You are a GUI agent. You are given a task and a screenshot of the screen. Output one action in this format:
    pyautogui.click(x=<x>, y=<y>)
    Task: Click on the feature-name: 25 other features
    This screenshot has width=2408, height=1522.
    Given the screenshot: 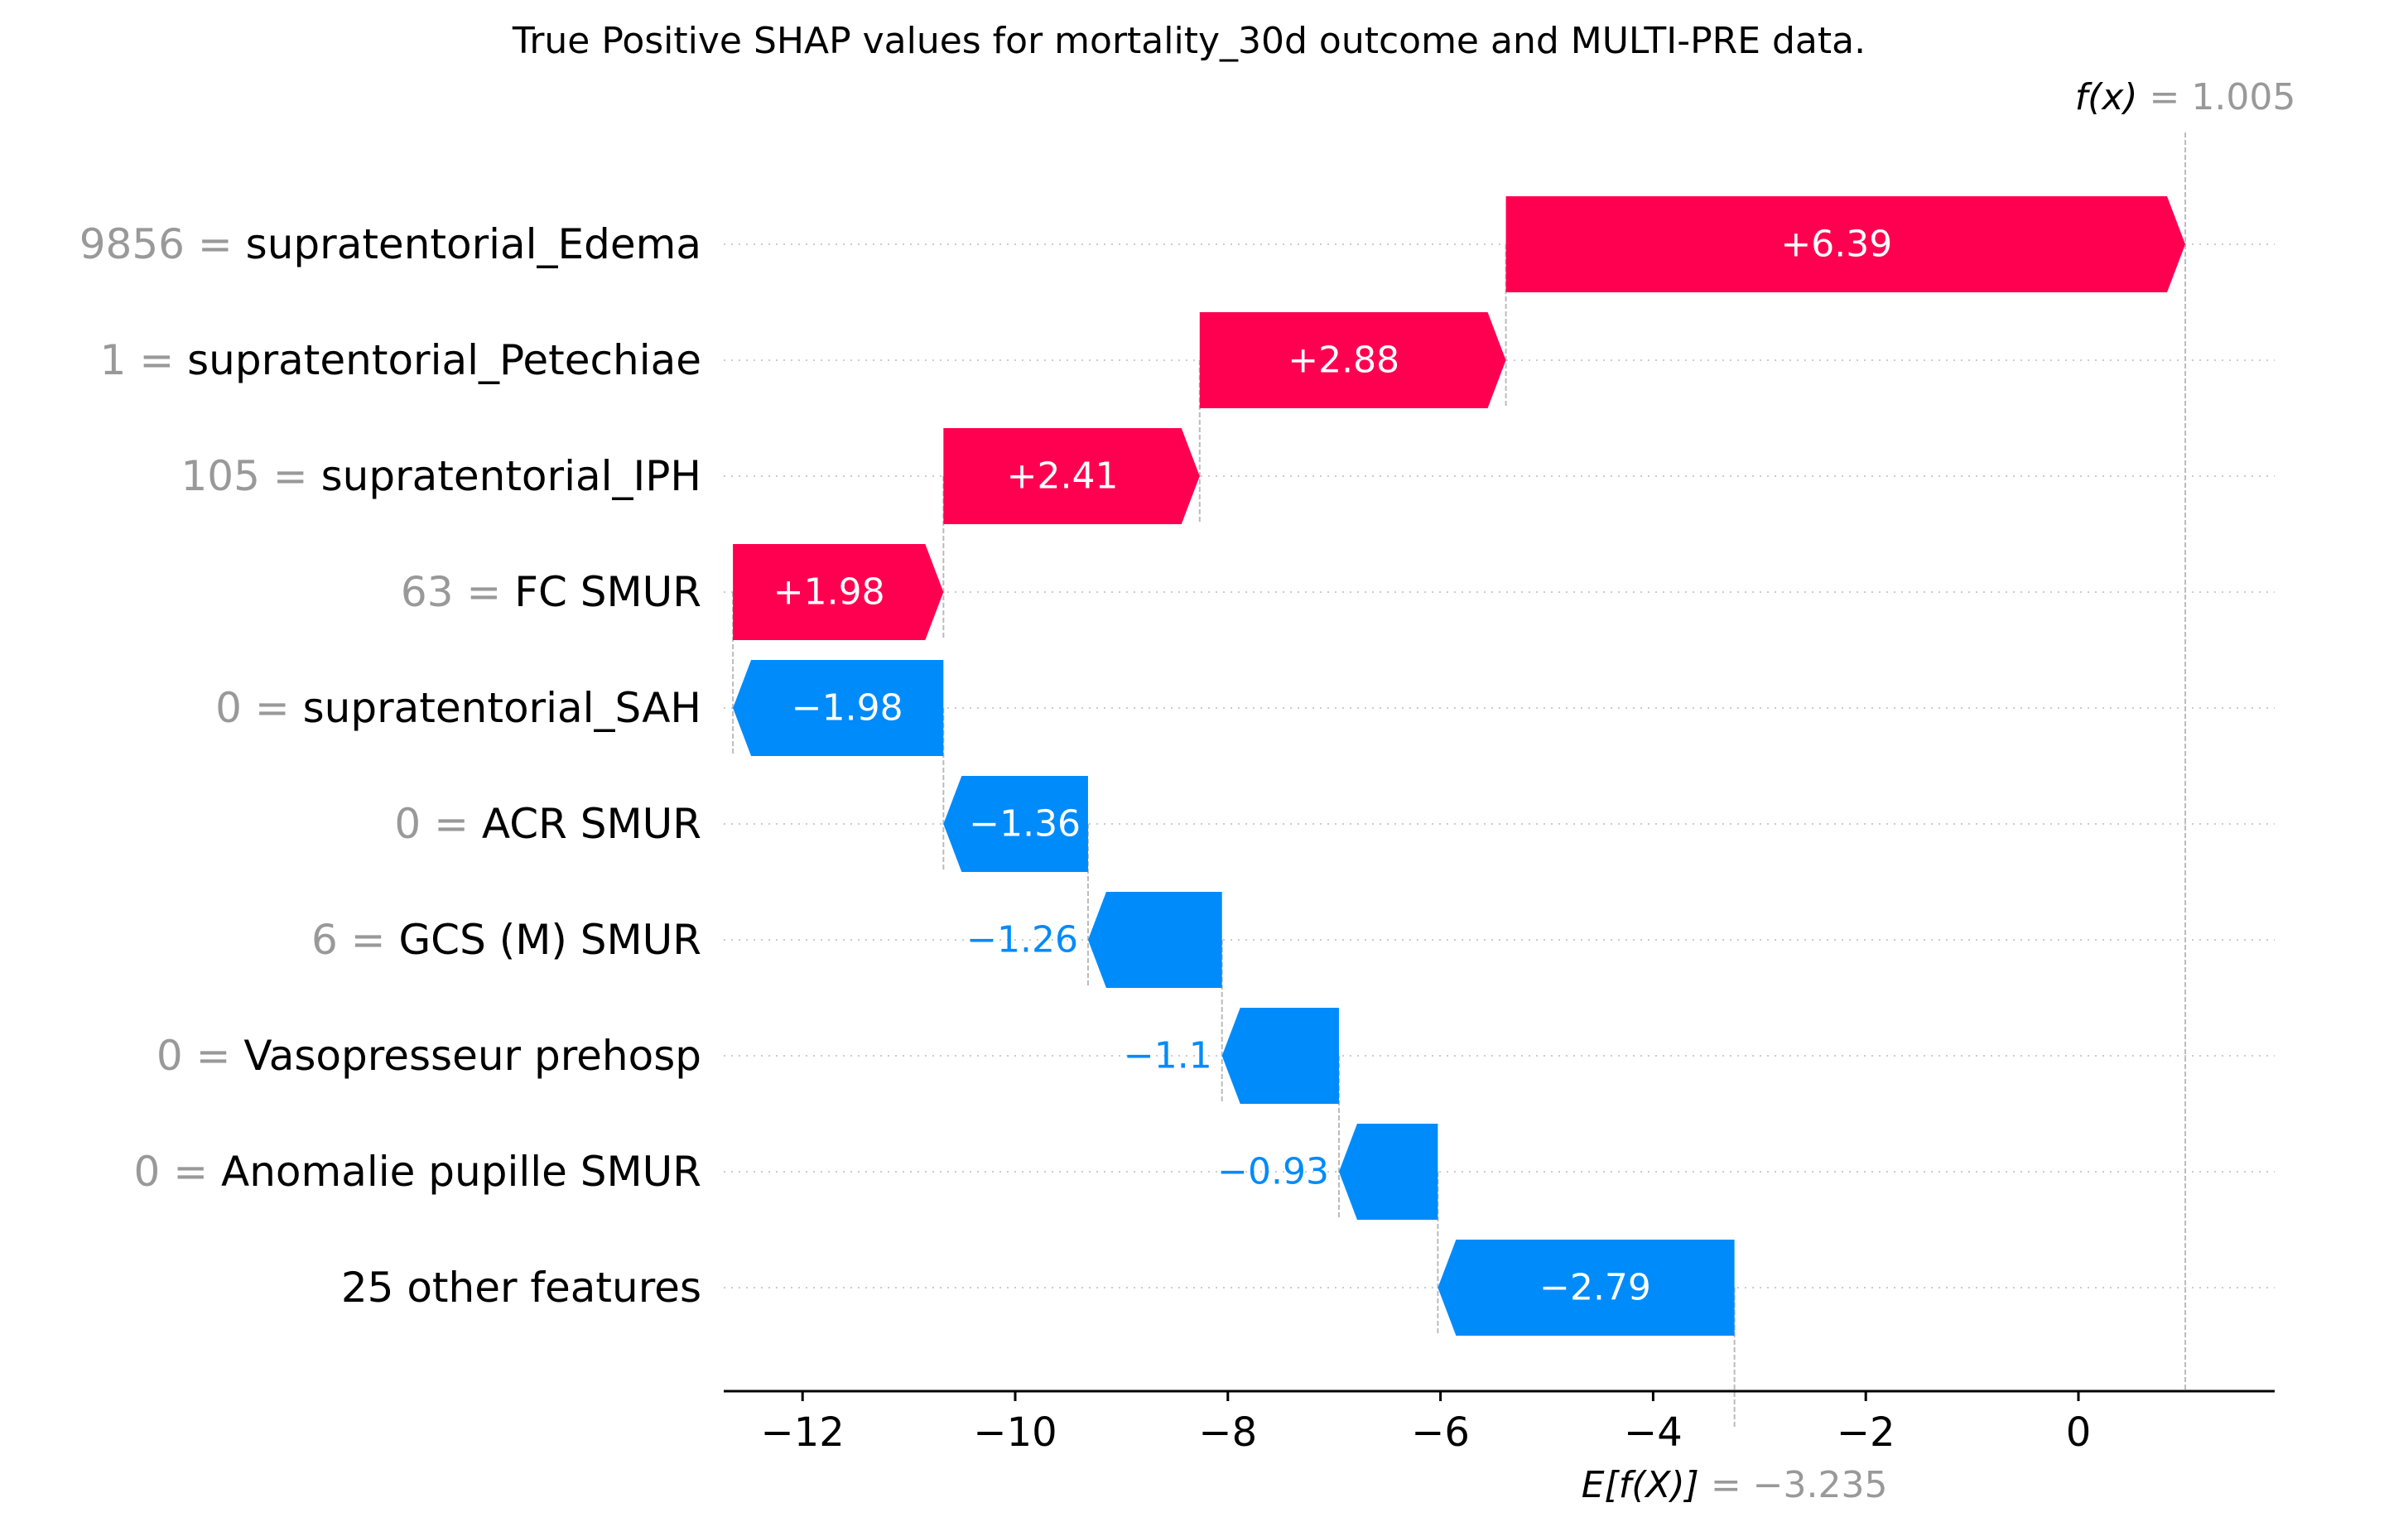 What is the action you would take?
    pyautogui.click(x=521, y=1288)
    